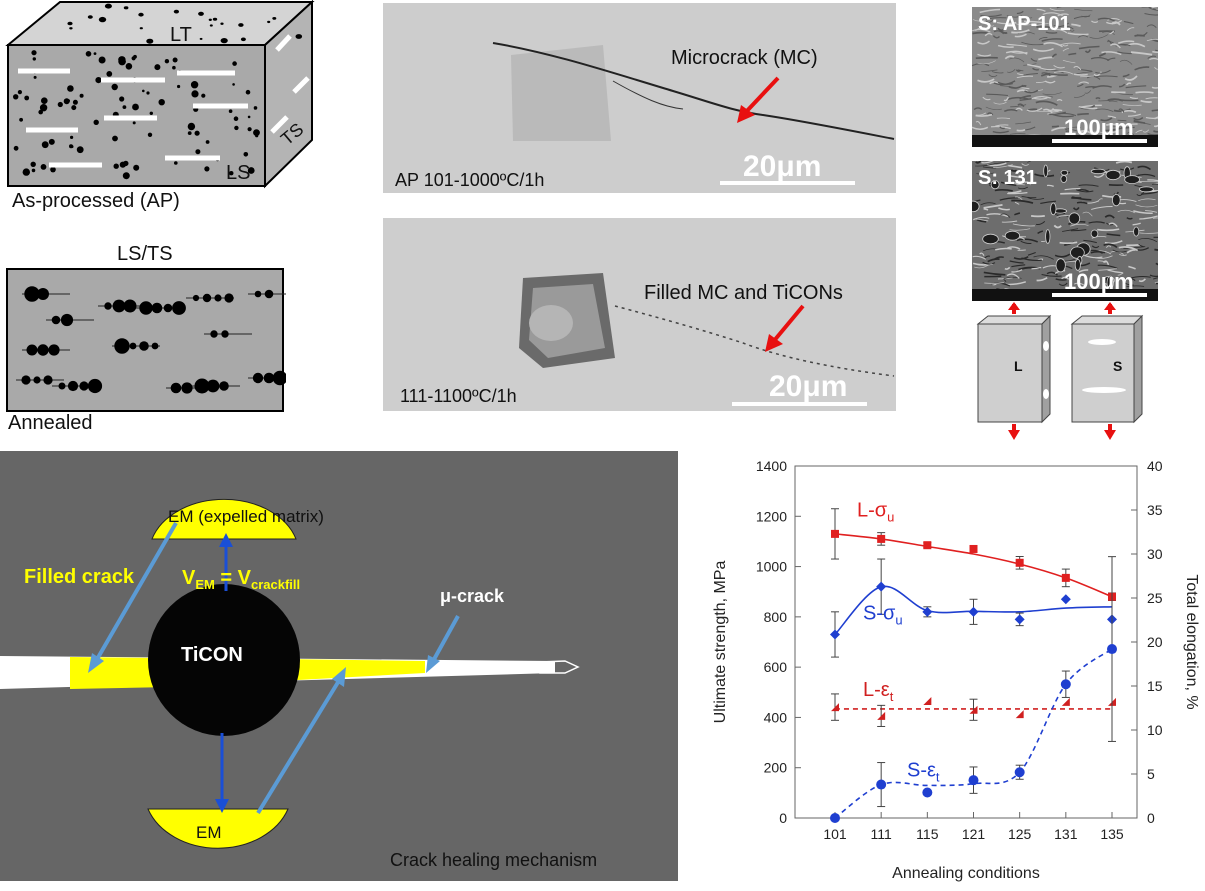 The height and width of the screenshot is (891, 1205). I want to click on x-tick-label: 131, so click(1066, 834).